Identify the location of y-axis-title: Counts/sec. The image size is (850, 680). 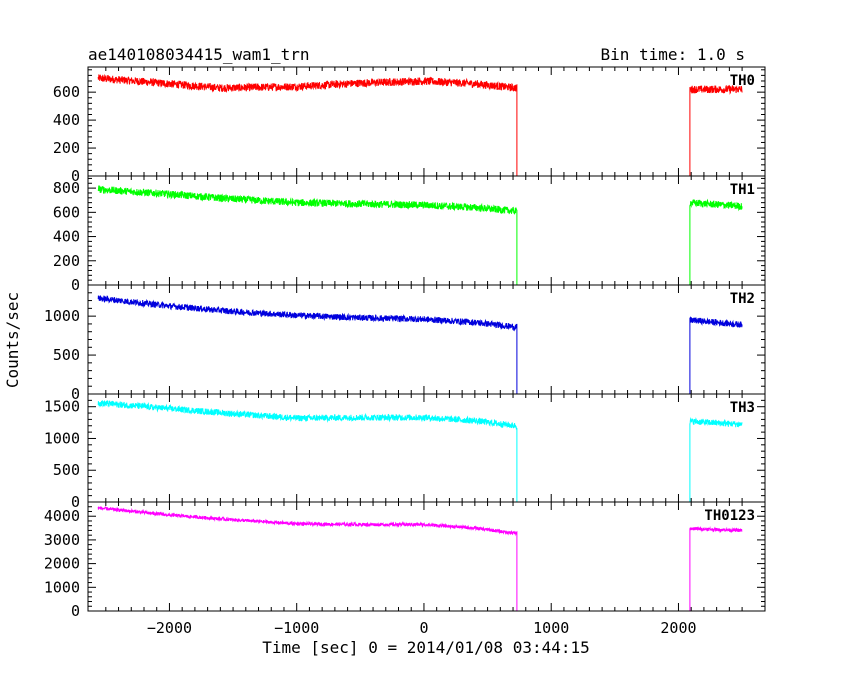
(12, 340).